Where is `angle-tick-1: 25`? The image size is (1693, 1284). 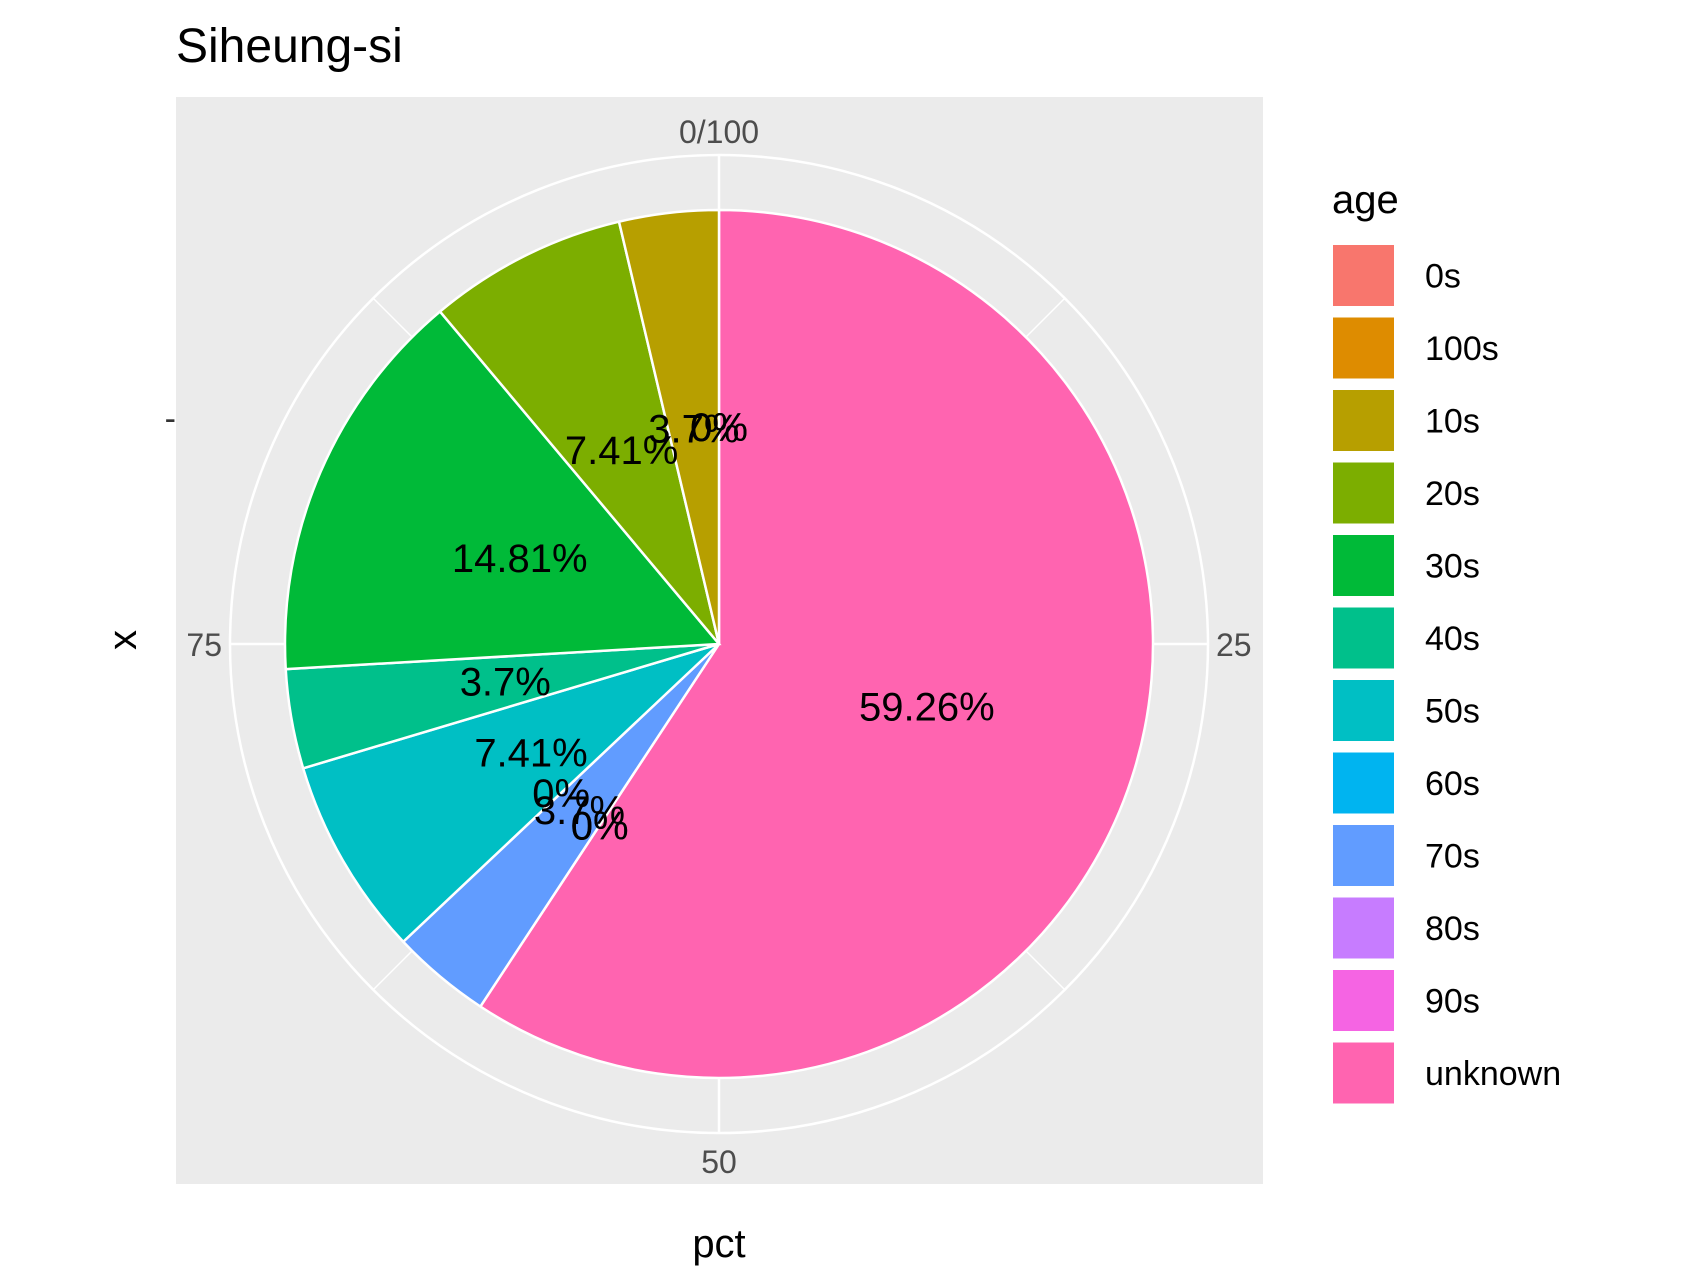 angle-tick-1: 25 is located at coordinates (1234, 645).